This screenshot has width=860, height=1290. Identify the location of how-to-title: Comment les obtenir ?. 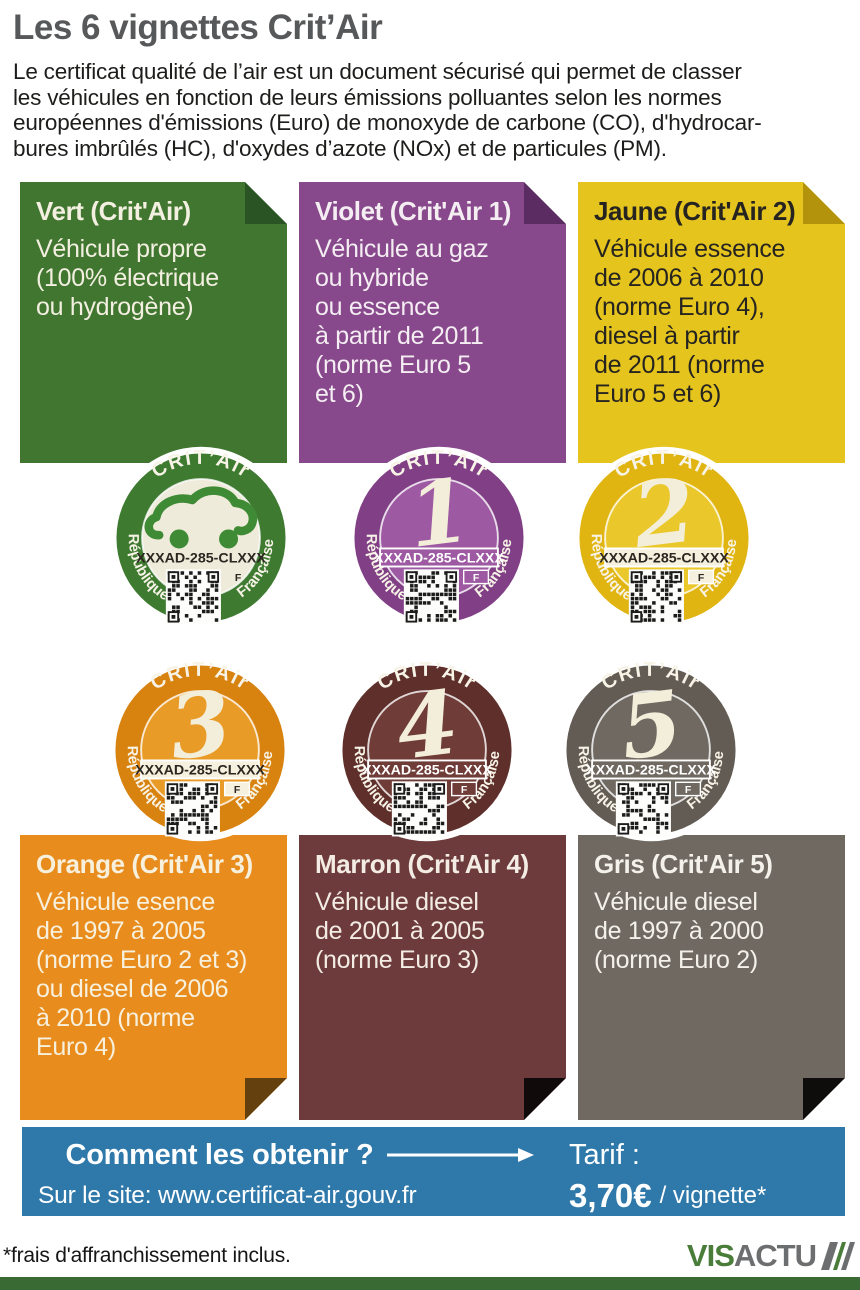
(219, 1154).